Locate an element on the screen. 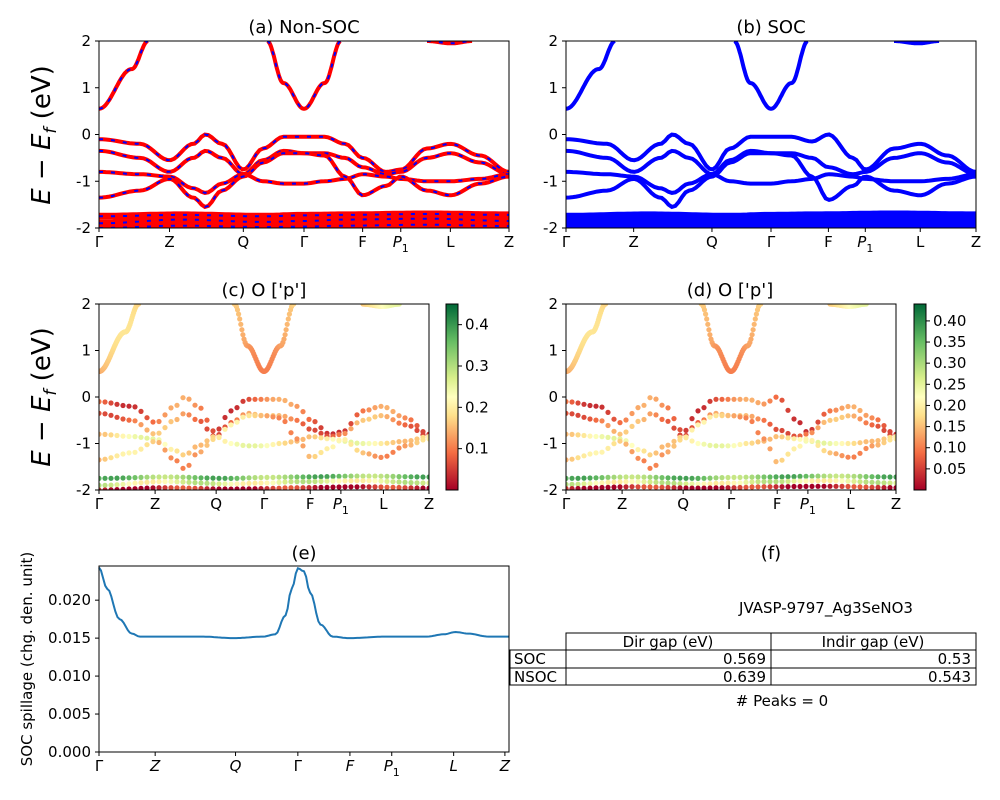 The width and height of the screenshot is (1000, 800). panel-a-frame is located at coordinates (304, 134).